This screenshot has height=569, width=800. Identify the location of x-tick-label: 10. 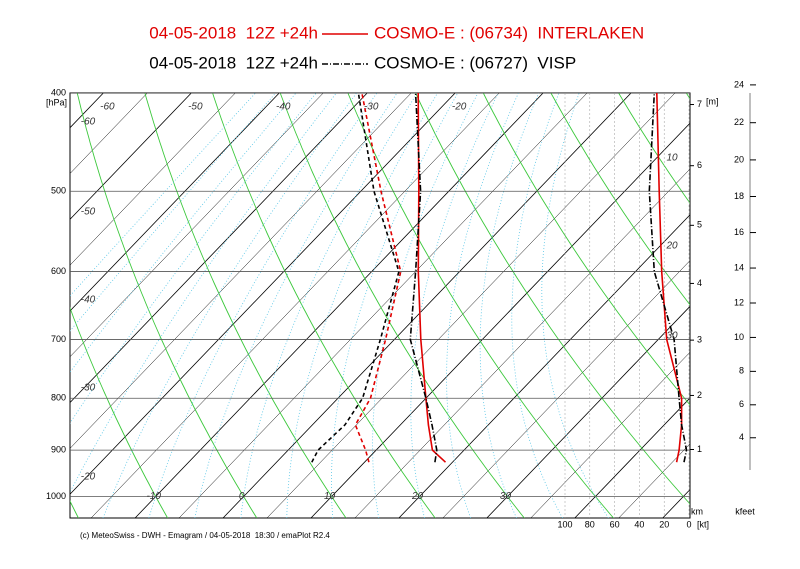
(330, 496).